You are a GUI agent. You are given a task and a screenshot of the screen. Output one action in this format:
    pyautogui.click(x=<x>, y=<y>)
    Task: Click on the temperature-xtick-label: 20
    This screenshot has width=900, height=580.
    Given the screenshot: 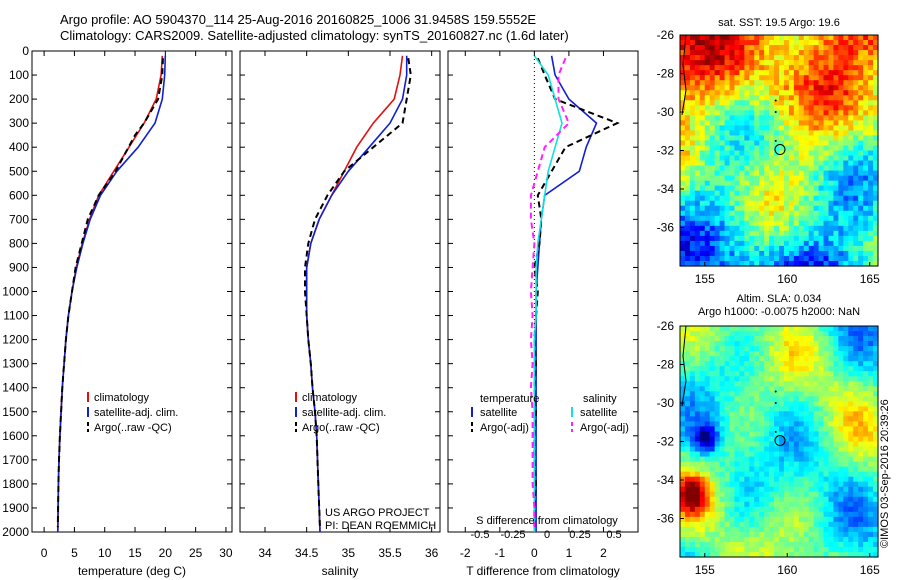 What is the action you would take?
    pyautogui.click(x=166, y=553)
    